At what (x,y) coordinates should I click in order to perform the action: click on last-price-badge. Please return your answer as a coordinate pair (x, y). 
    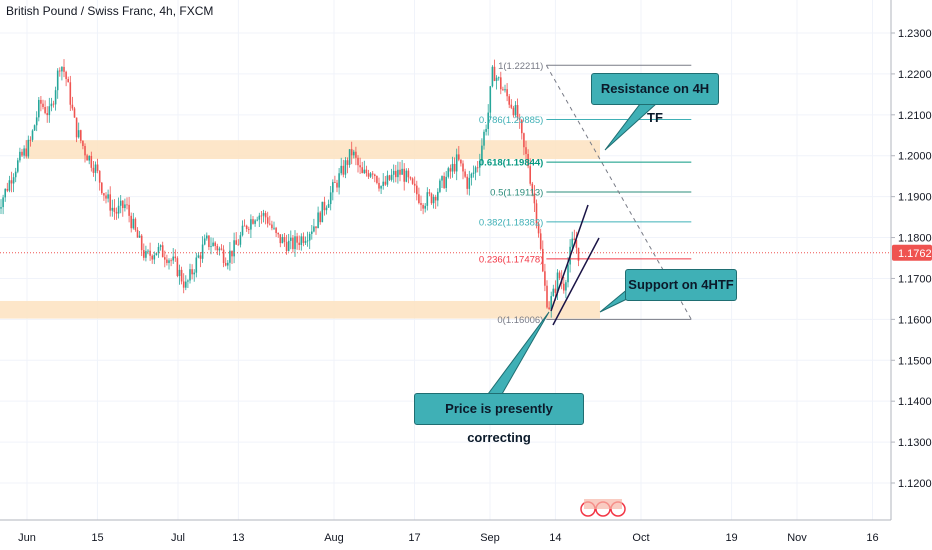
    Looking at the image, I should click on (912, 252).